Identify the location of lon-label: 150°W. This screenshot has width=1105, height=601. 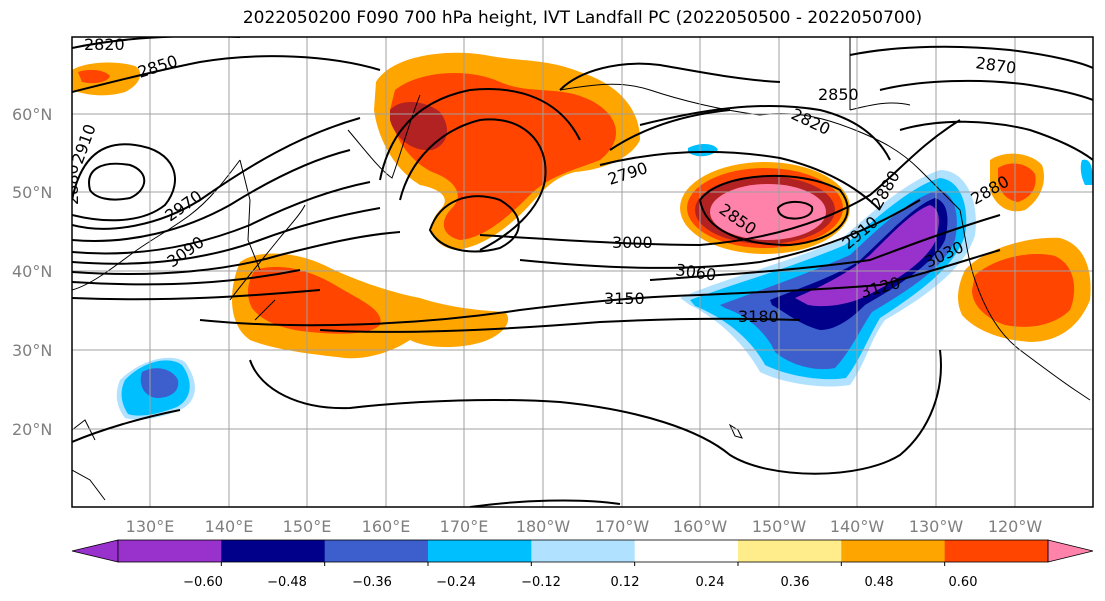
(779, 526).